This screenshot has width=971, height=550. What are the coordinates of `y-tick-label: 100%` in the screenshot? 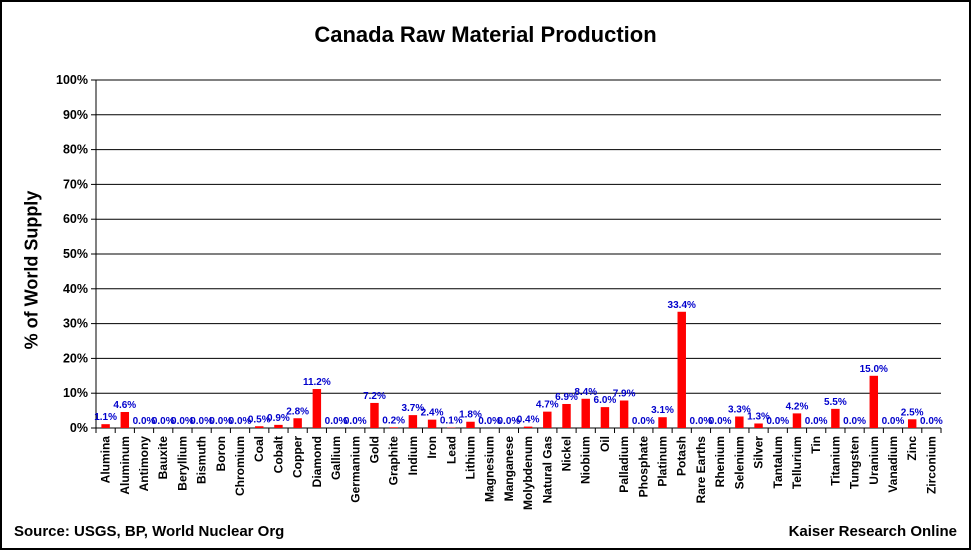 It's located at (72, 80).